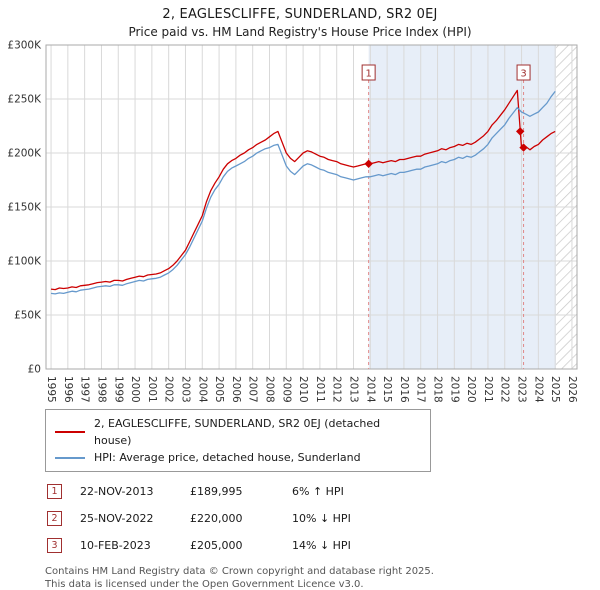 Image resolution: width=600 pixels, height=590 pixels. Describe the element at coordinates (115, 545) in the screenshot. I see `transaction-date: 10-FEB-2023` at that location.